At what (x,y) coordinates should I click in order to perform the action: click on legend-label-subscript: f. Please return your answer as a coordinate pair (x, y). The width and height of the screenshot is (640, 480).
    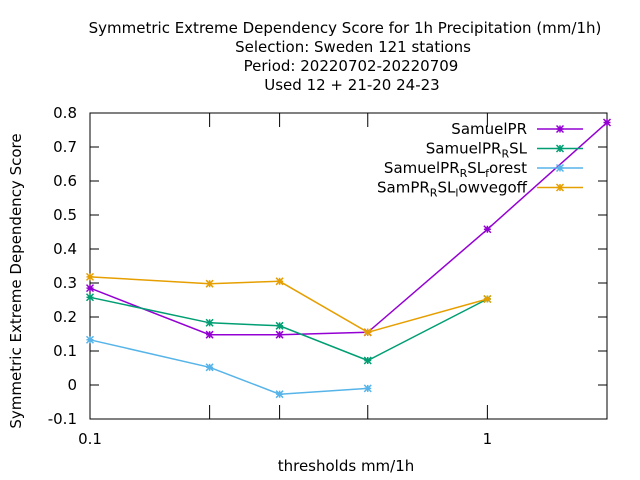
    Looking at the image, I should click on (487, 173).